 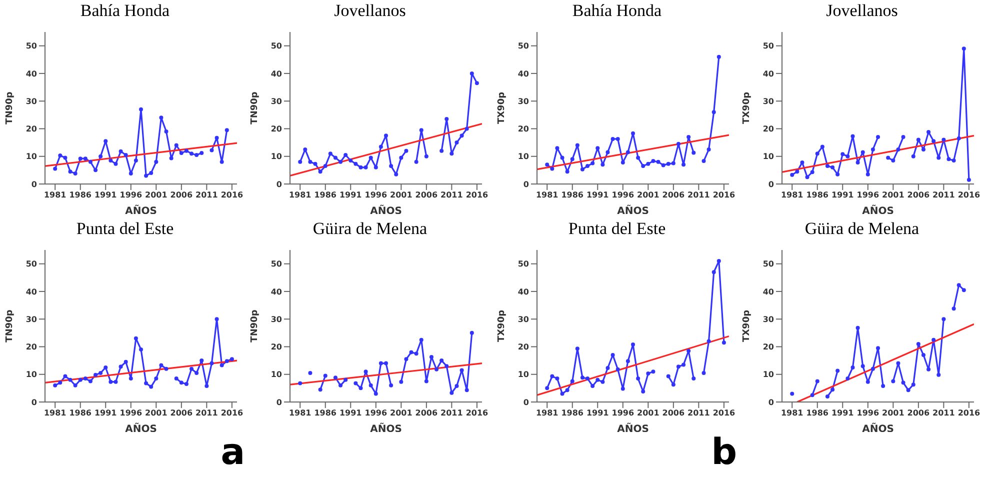 What do you see at coordinates (426, 195) in the screenshot?
I see `x-tick-label: 2006` at bounding box center [426, 195].